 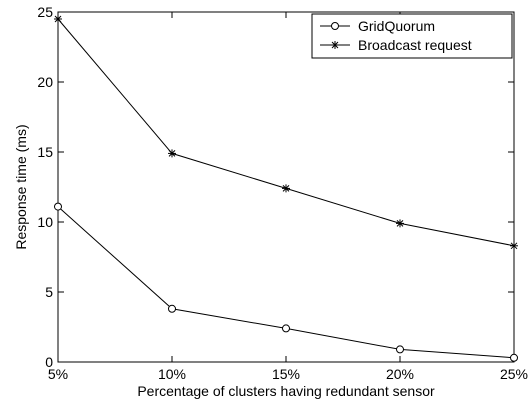 What do you see at coordinates (21, 186) in the screenshot?
I see `y-axis-label: Response time (ms)` at bounding box center [21, 186].